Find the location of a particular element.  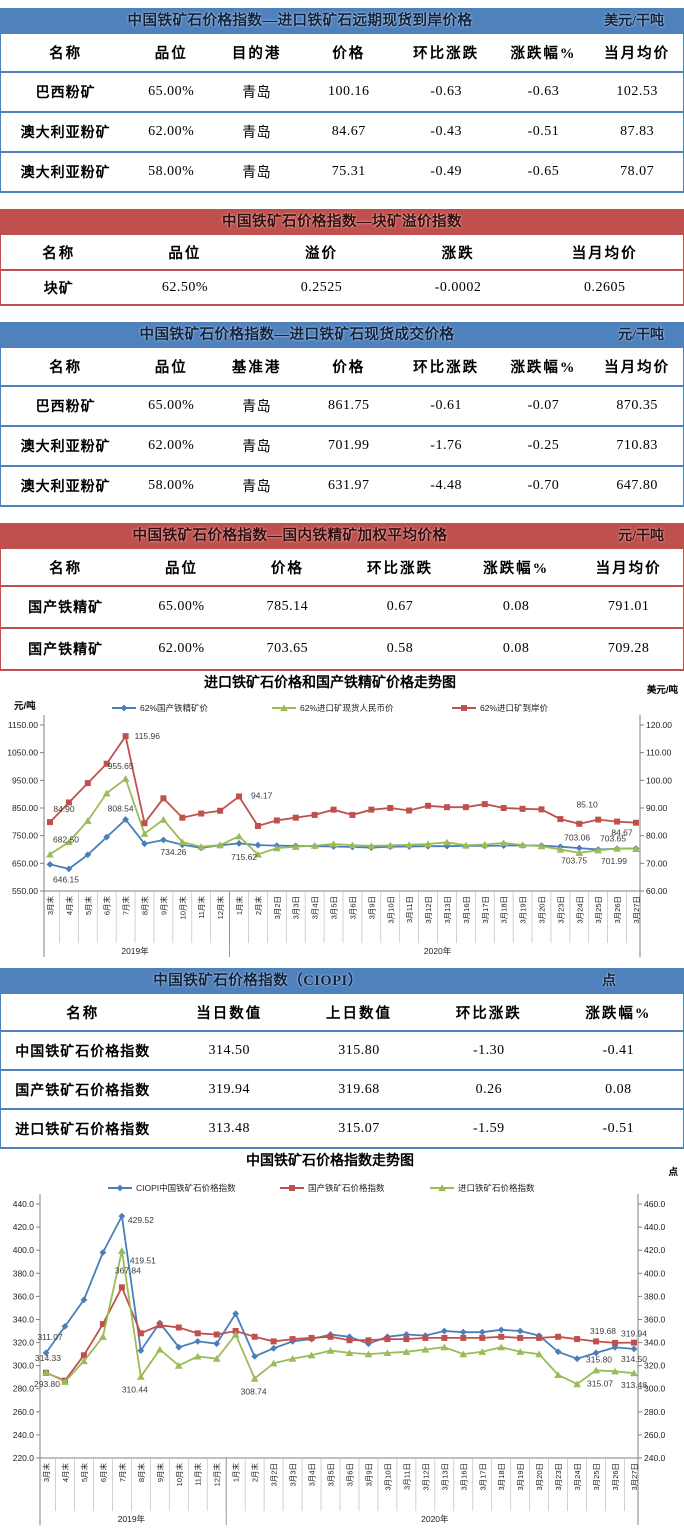

x-category-label: 3月23日 is located at coordinates (560, 910).